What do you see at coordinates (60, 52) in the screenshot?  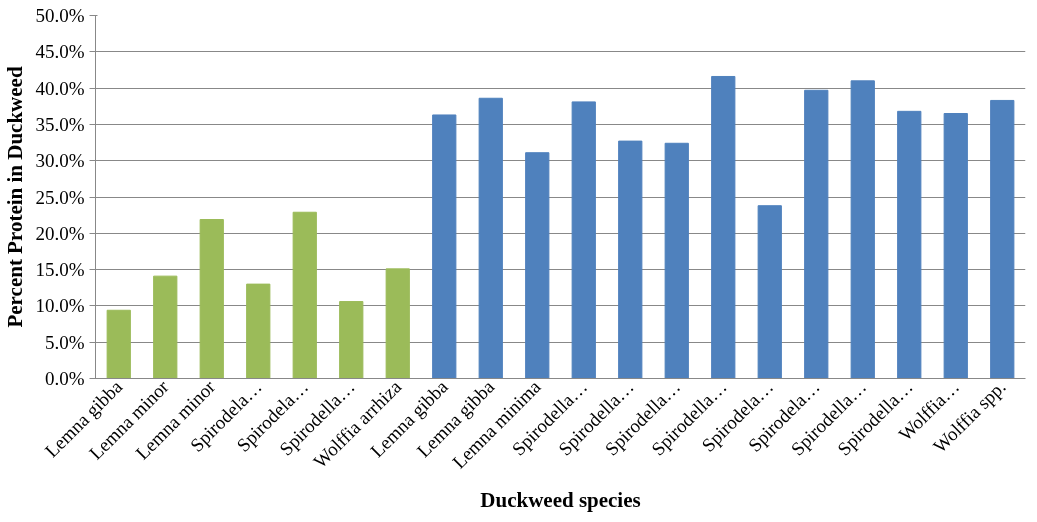 I see `y-tick-label: 45.0%` at bounding box center [60, 52].